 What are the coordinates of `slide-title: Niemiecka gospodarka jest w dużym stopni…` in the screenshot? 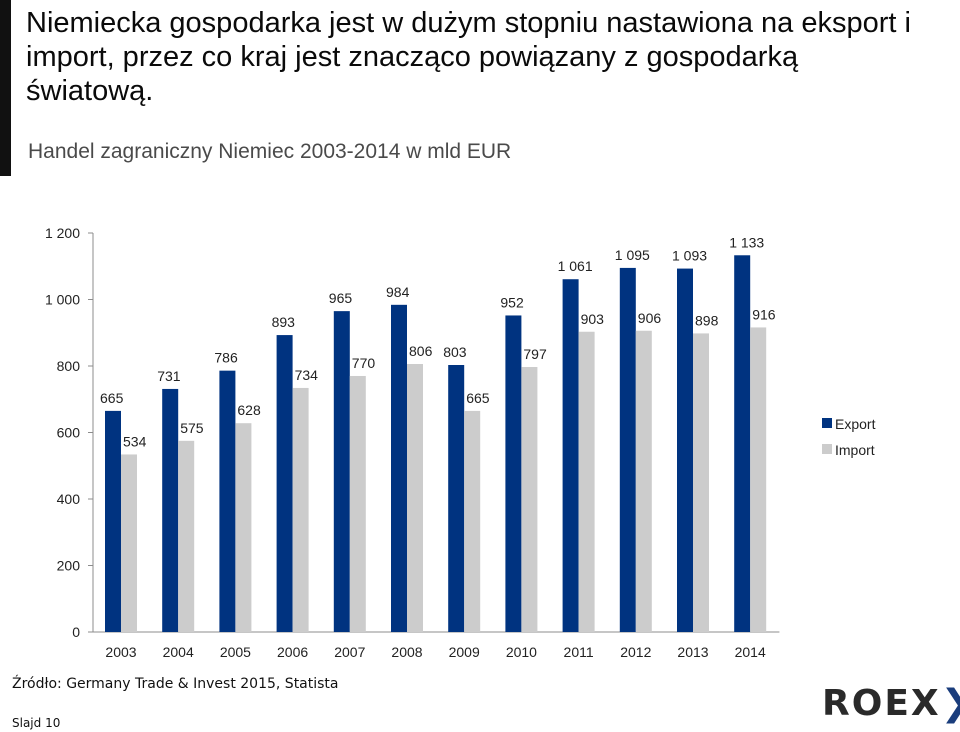 It's located at (468, 57).